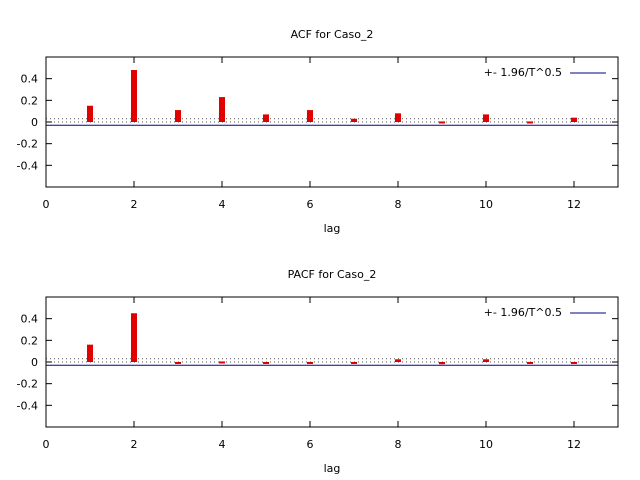  Describe the element at coordinates (27, 384) in the screenshot. I see `pacf-y-tick-label: -0.2` at that location.